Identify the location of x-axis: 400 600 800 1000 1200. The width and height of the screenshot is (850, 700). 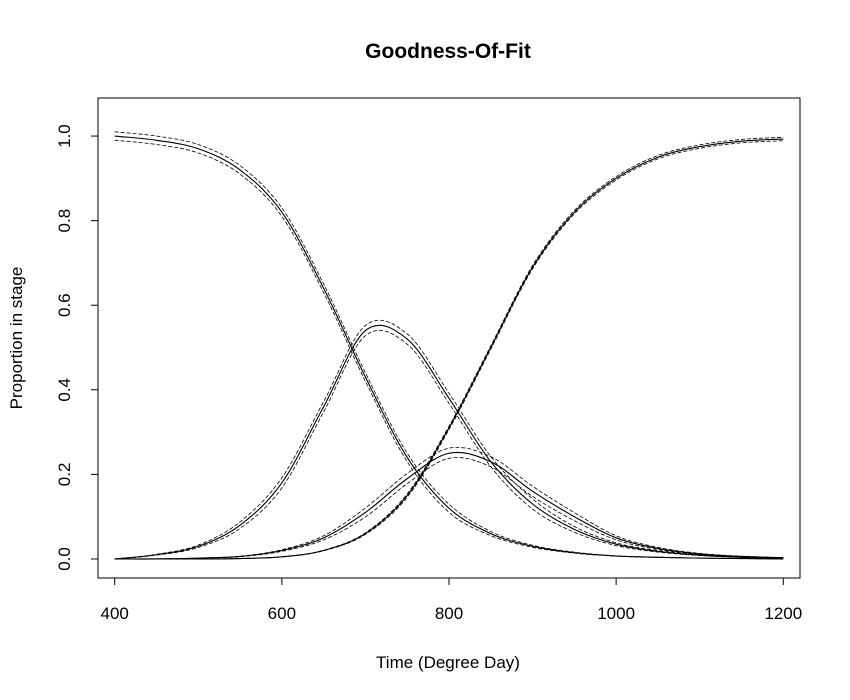
(451, 600).